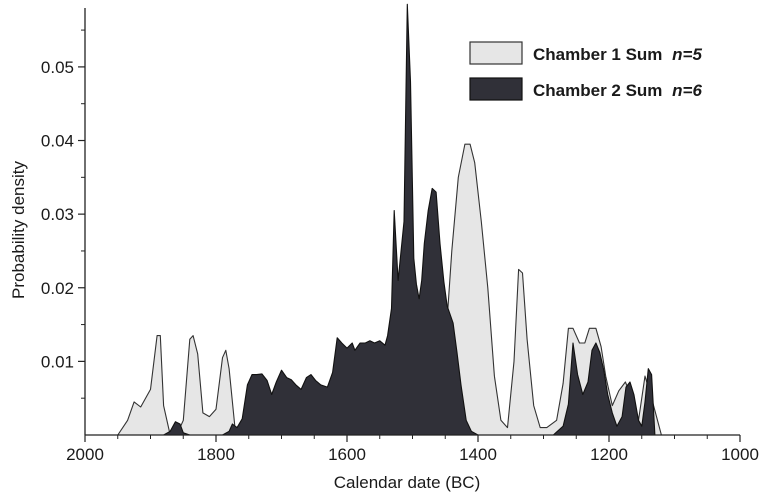  Describe the element at coordinates (57, 214) in the screenshot. I see `y-tick-label: 0.03` at that location.